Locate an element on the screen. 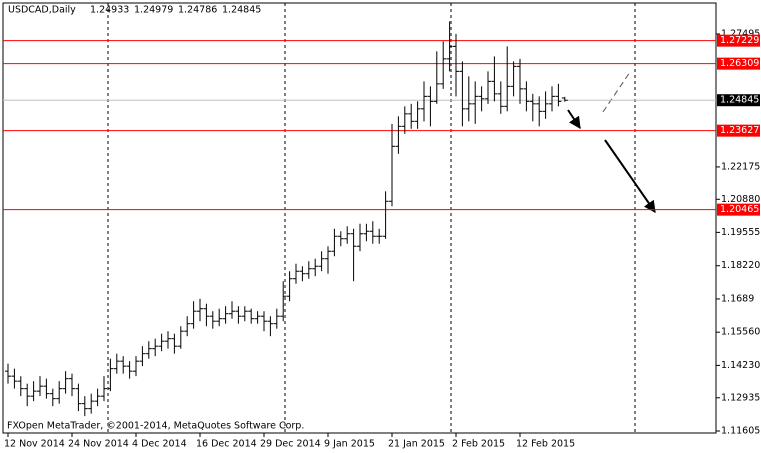 Image resolution: width=761 pixels, height=453 pixels. x-tick-label: 21 Jan 2015 is located at coordinates (416, 444).